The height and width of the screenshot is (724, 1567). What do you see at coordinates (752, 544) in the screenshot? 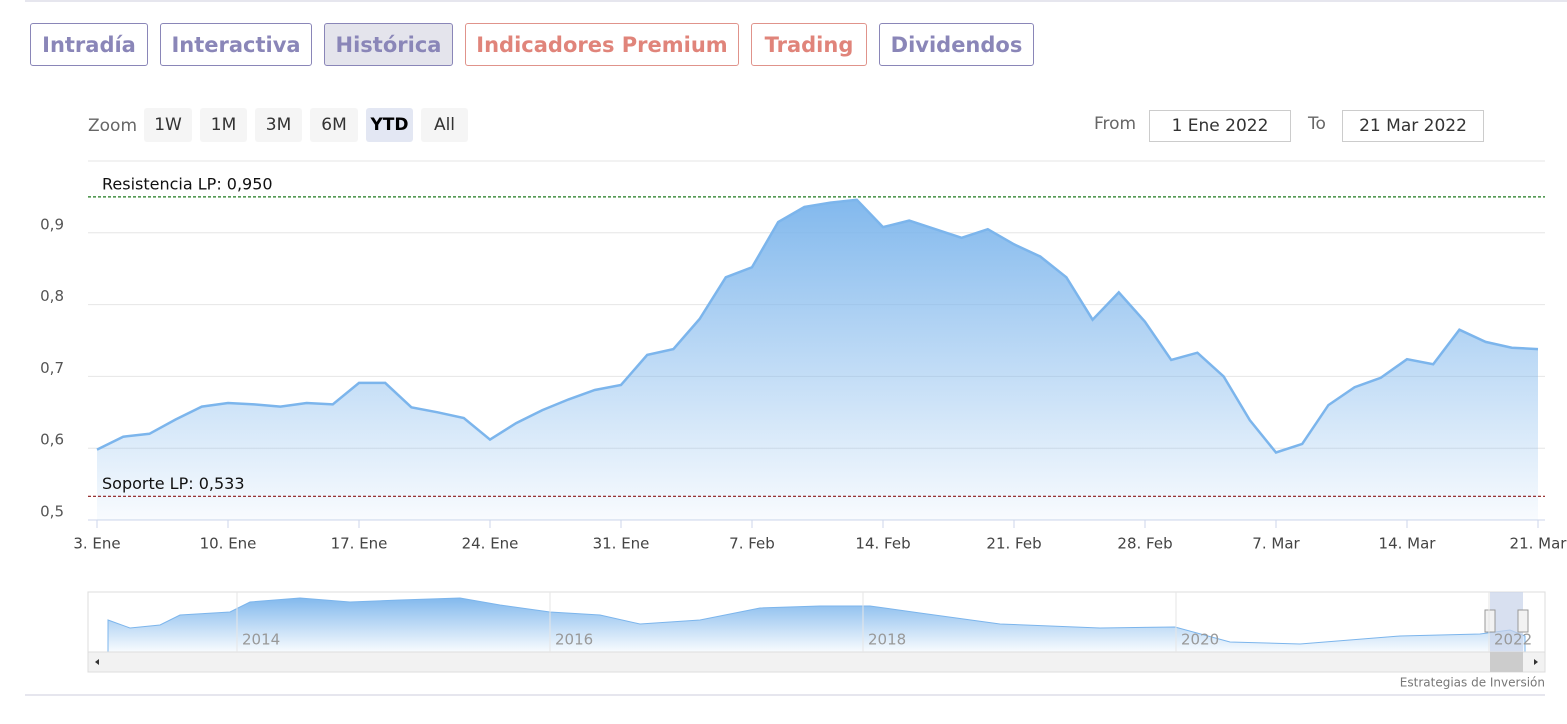
I see `x-tick-label: 7. Feb` at bounding box center [752, 544].